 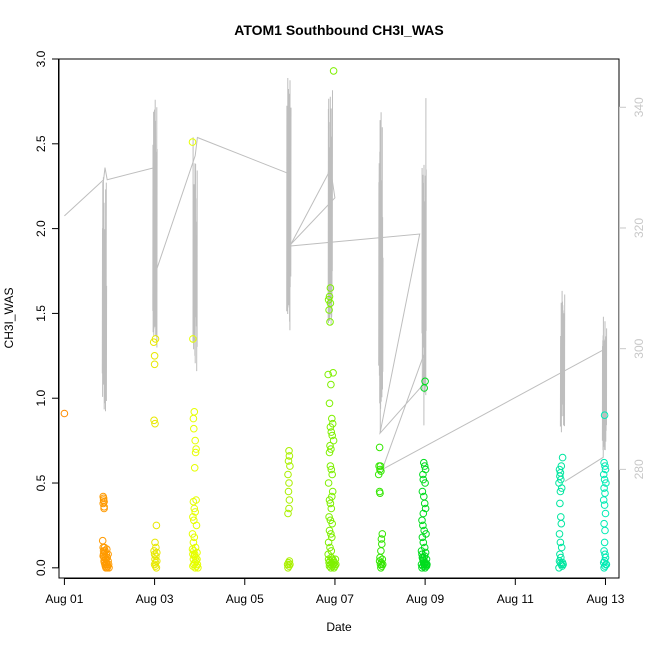 What do you see at coordinates (64, 599) in the screenshot?
I see `x-tick-label: Aug 01` at bounding box center [64, 599].